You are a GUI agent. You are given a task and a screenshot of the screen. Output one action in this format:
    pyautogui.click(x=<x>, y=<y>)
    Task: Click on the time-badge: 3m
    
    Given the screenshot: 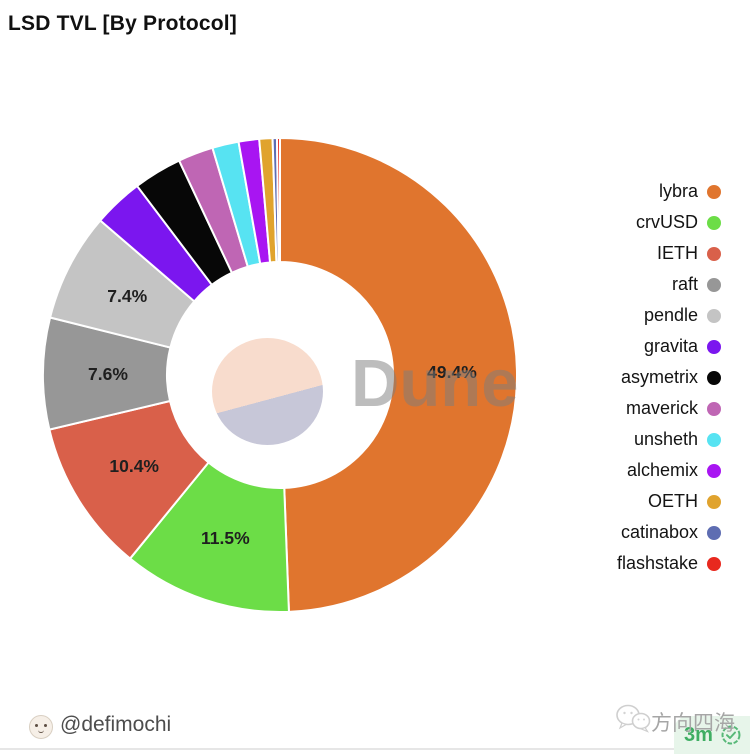 What is the action you would take?
    pyautogui.click(x=712, y=735)
    